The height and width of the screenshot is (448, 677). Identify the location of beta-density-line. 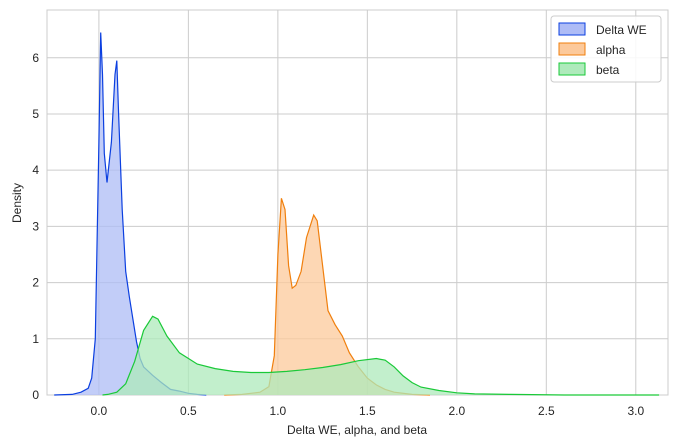
(381, 355).